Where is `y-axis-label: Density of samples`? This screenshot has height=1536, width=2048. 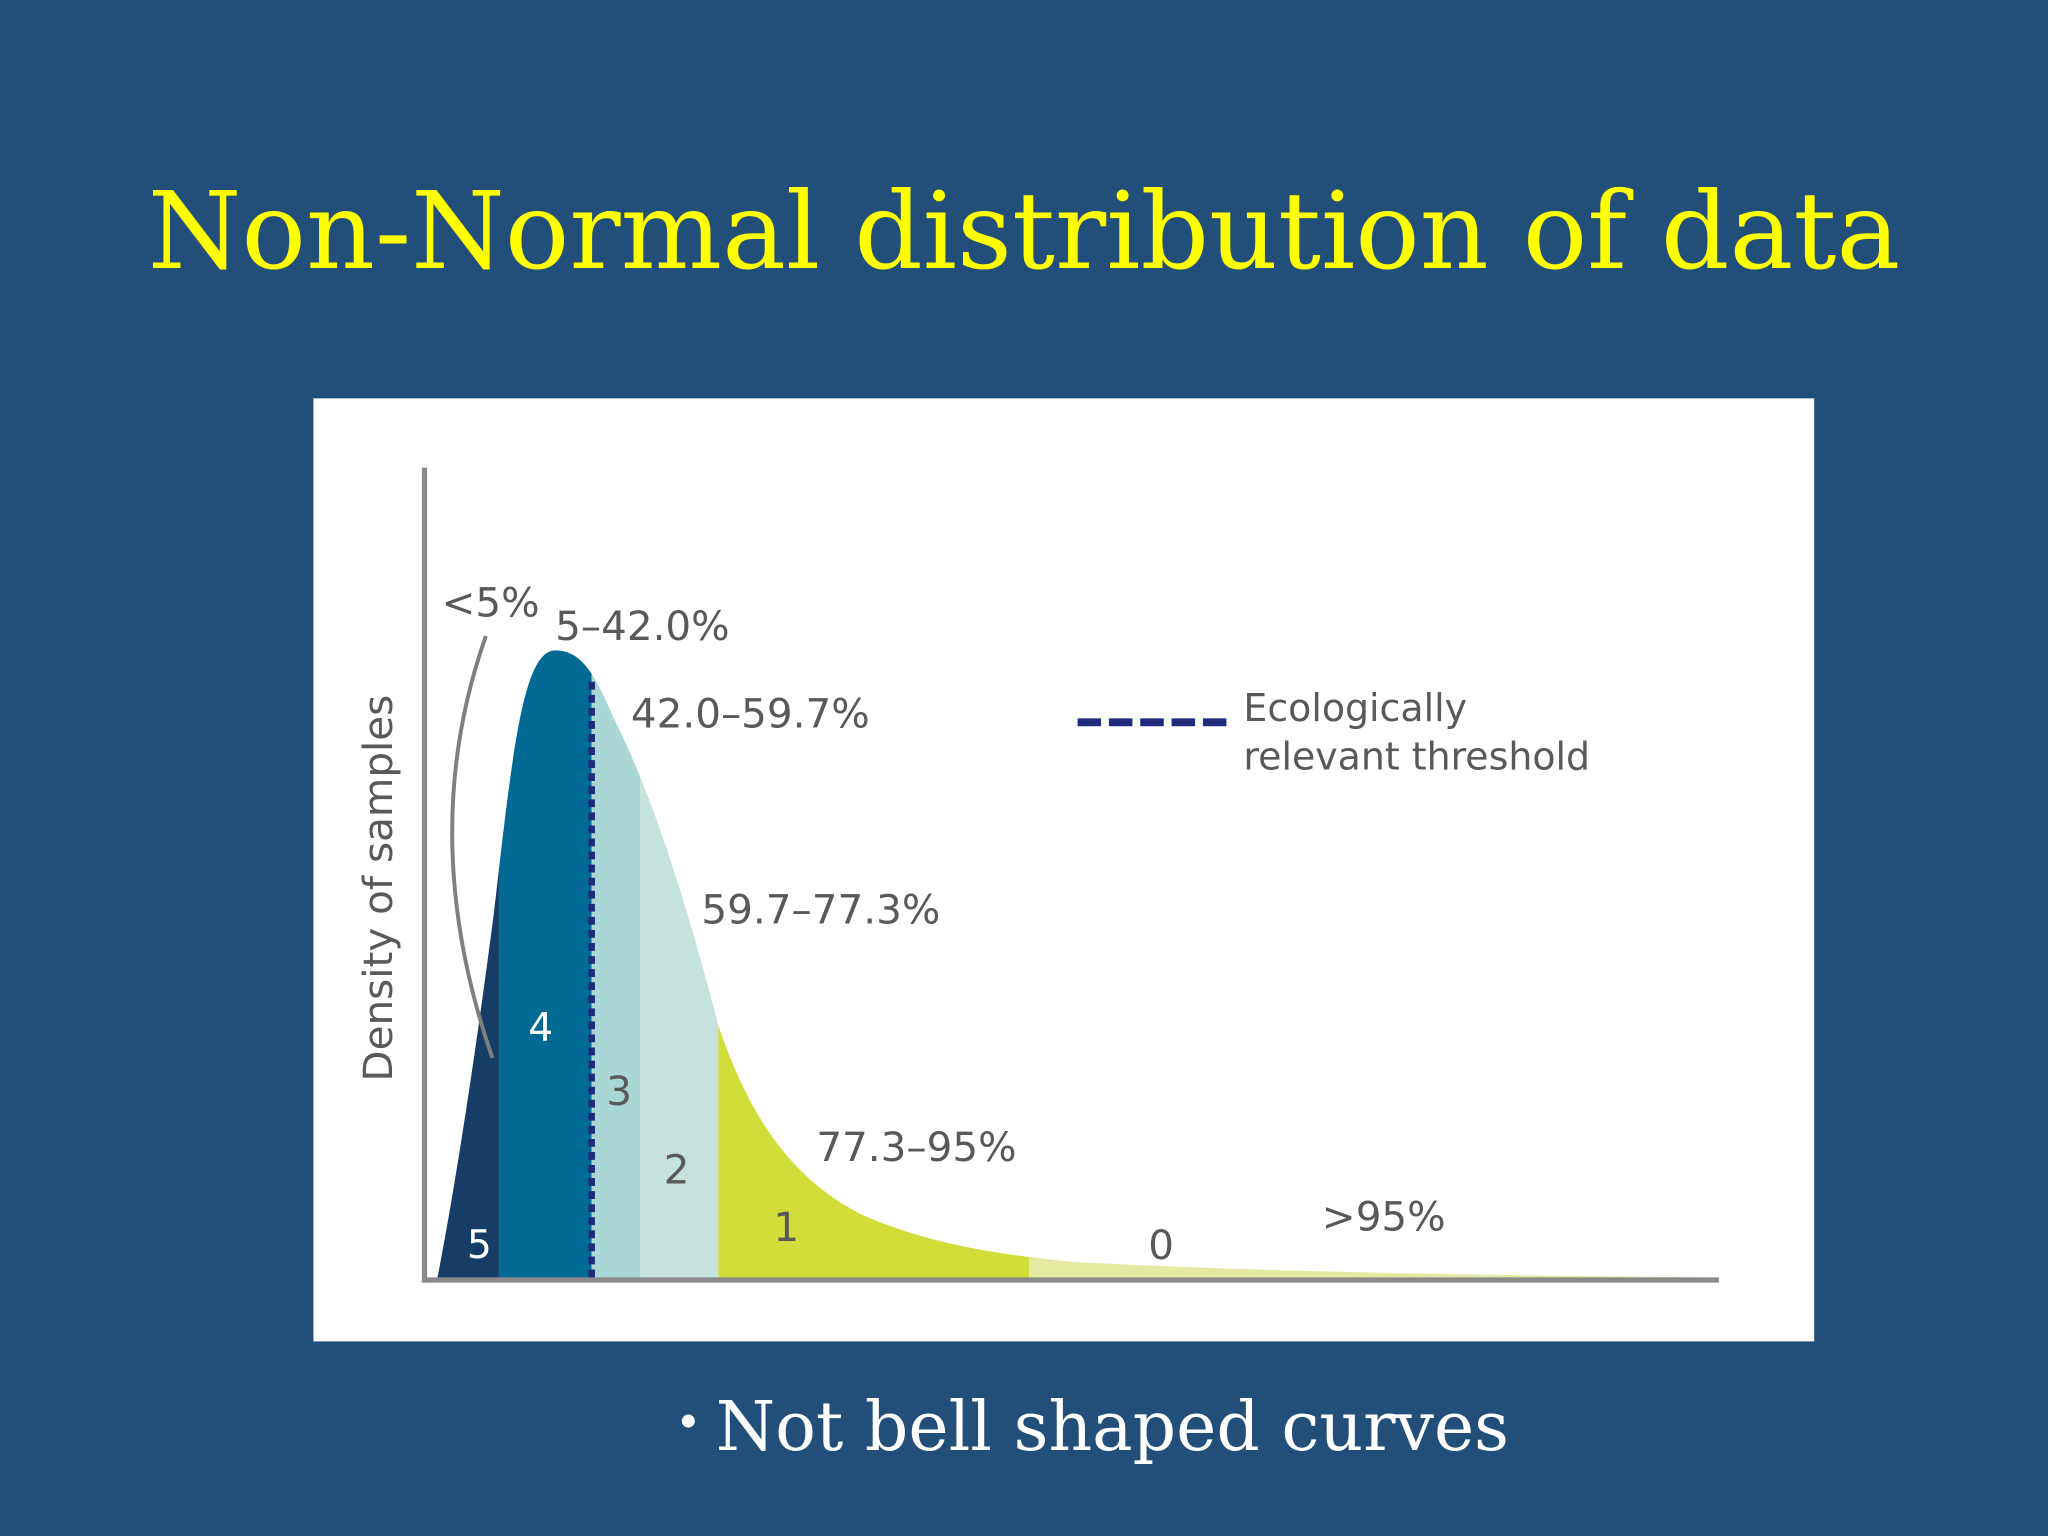
y-axis-label: Density of samples is located at coordinates (378, 888).